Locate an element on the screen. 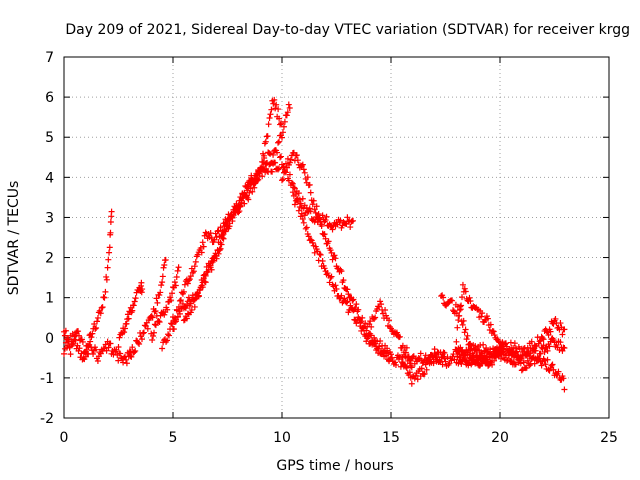  y-axis-label: SDTVAR / TECUs is located at coordinates (14, 238).